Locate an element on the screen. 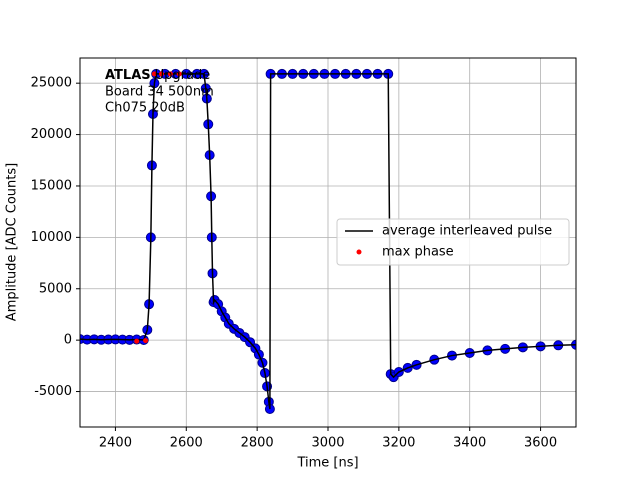  y-tick-label: 0 is located at coordinates (68, 340).